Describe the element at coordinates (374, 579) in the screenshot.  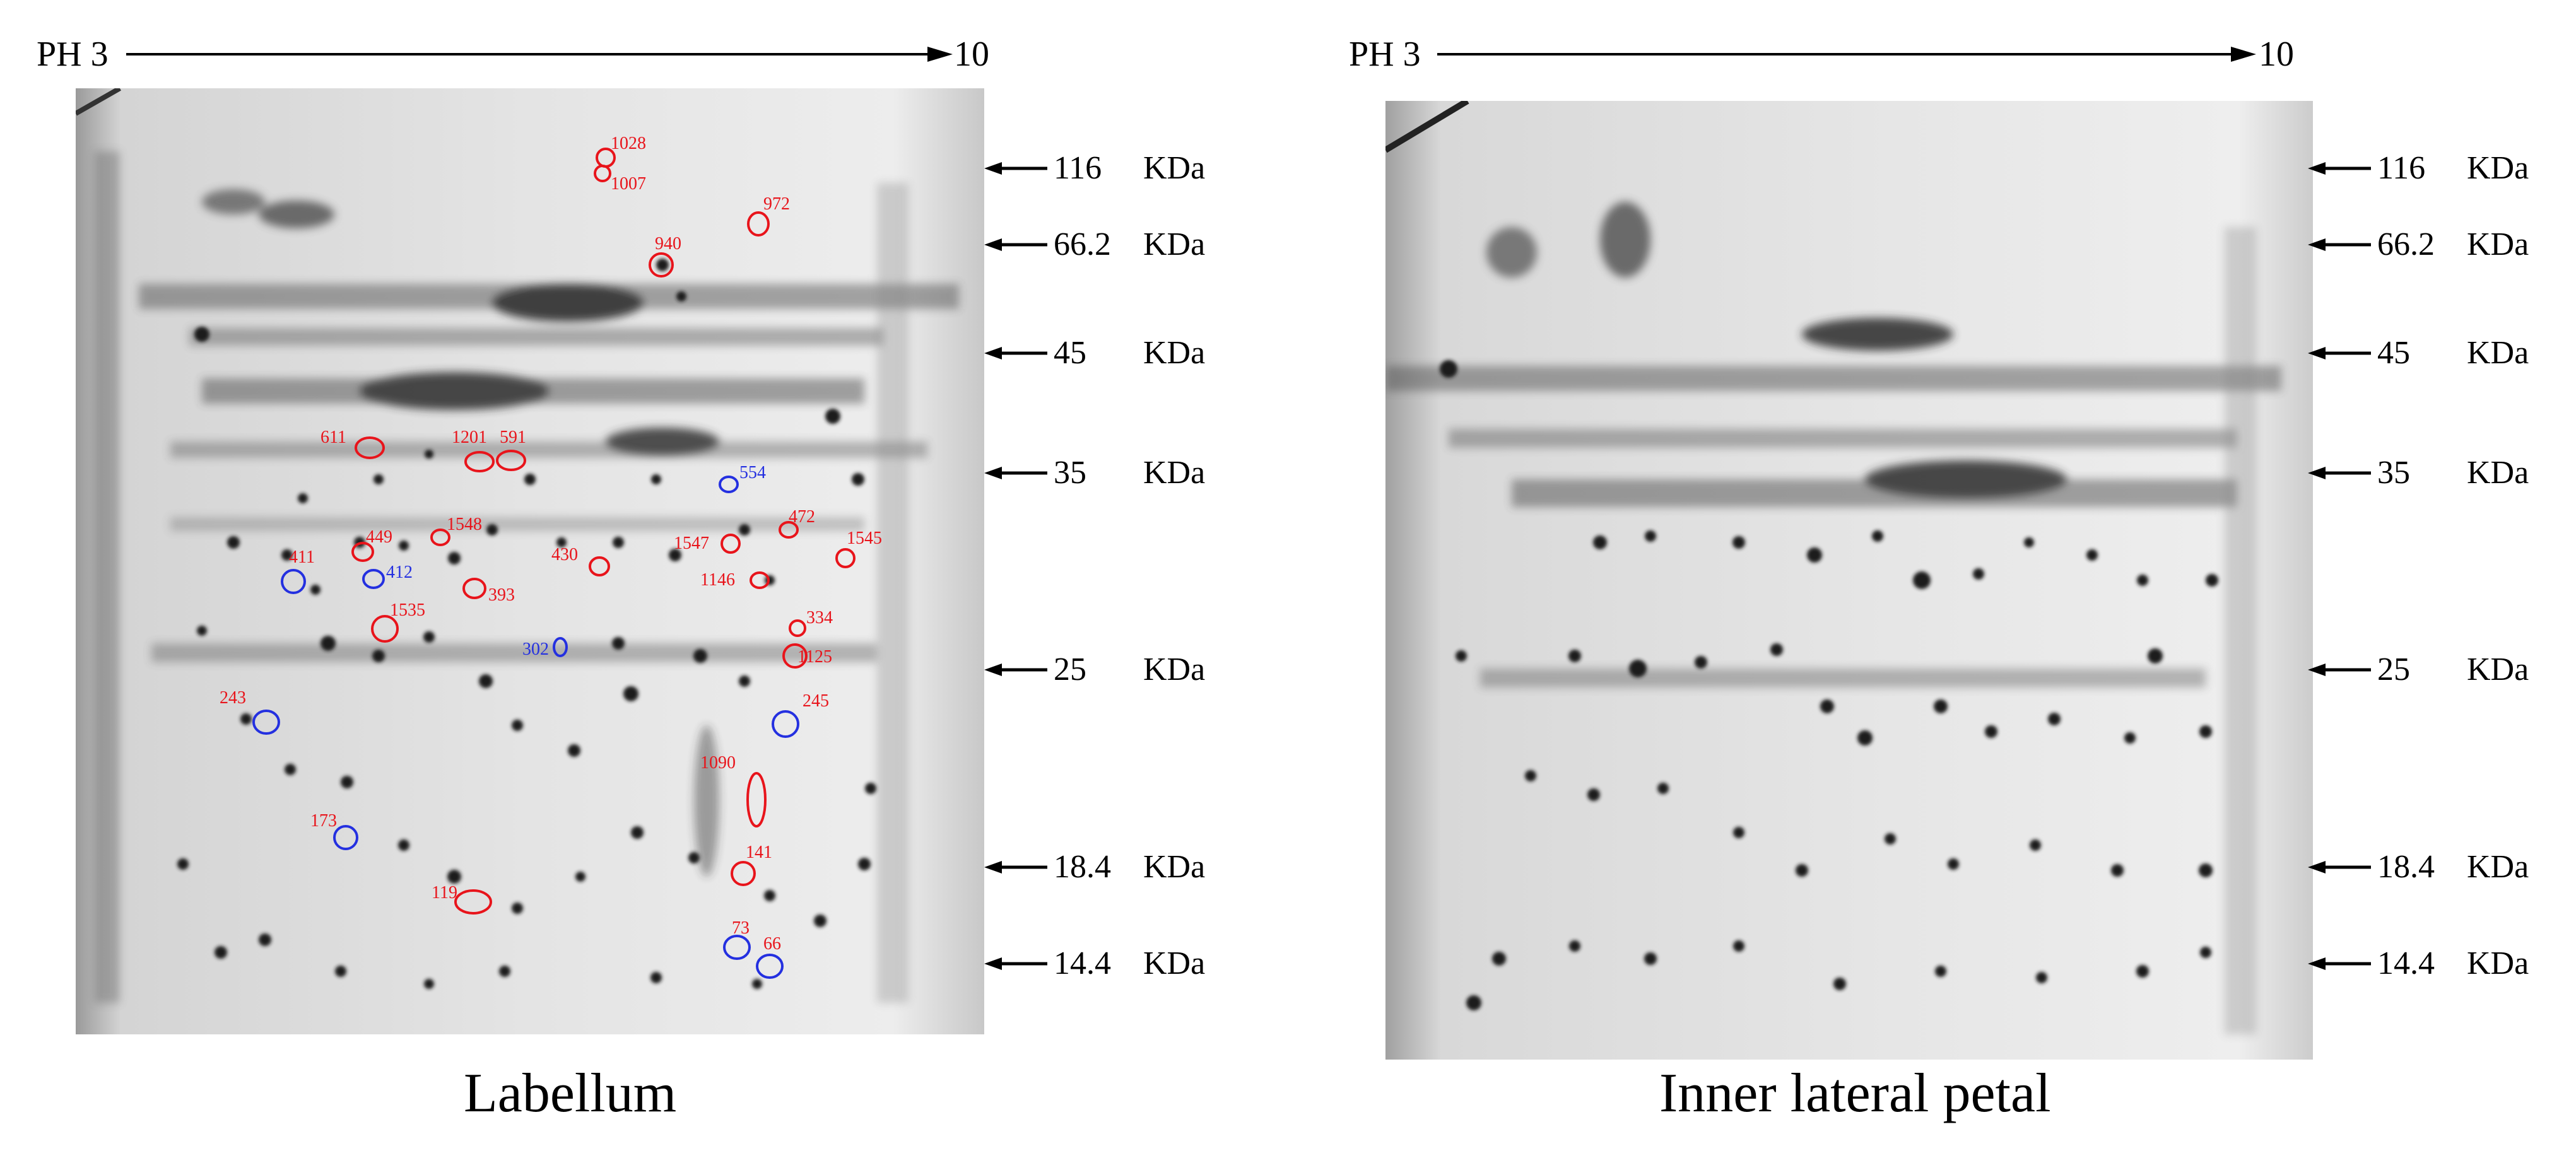
I see `spot-412-circle` at that location.